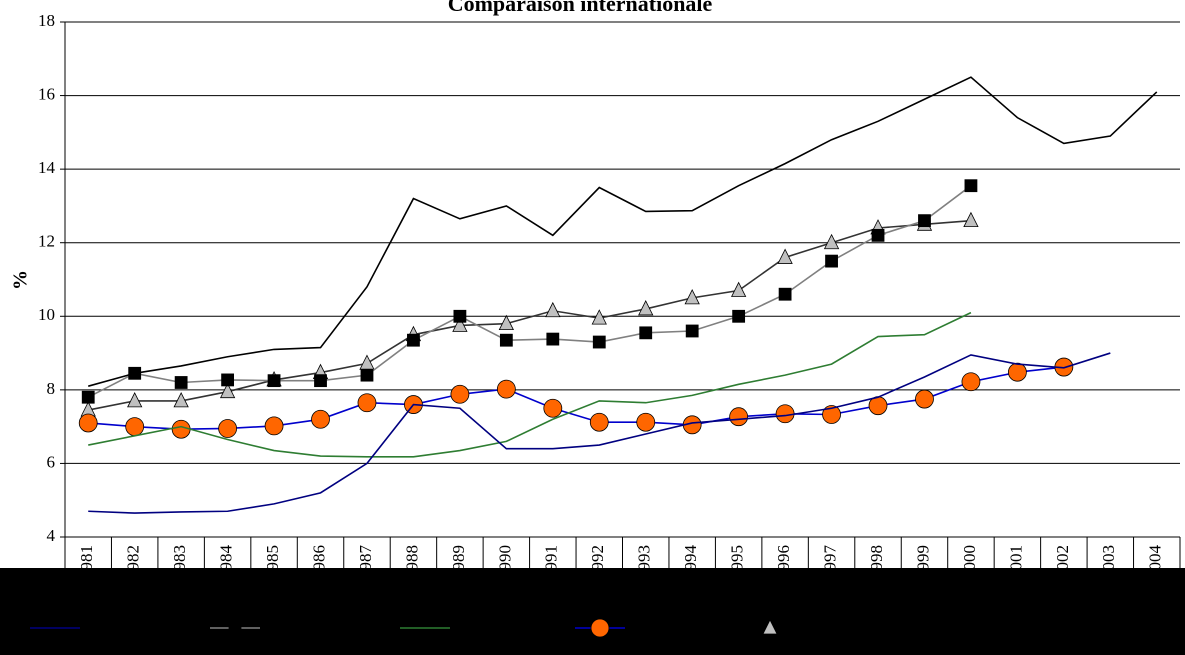 This screenshot has height=655, width=1185. Describe the element at coordinates (1062, 562) in the screenshot. I see `x-tick-label: 2002` at that location.